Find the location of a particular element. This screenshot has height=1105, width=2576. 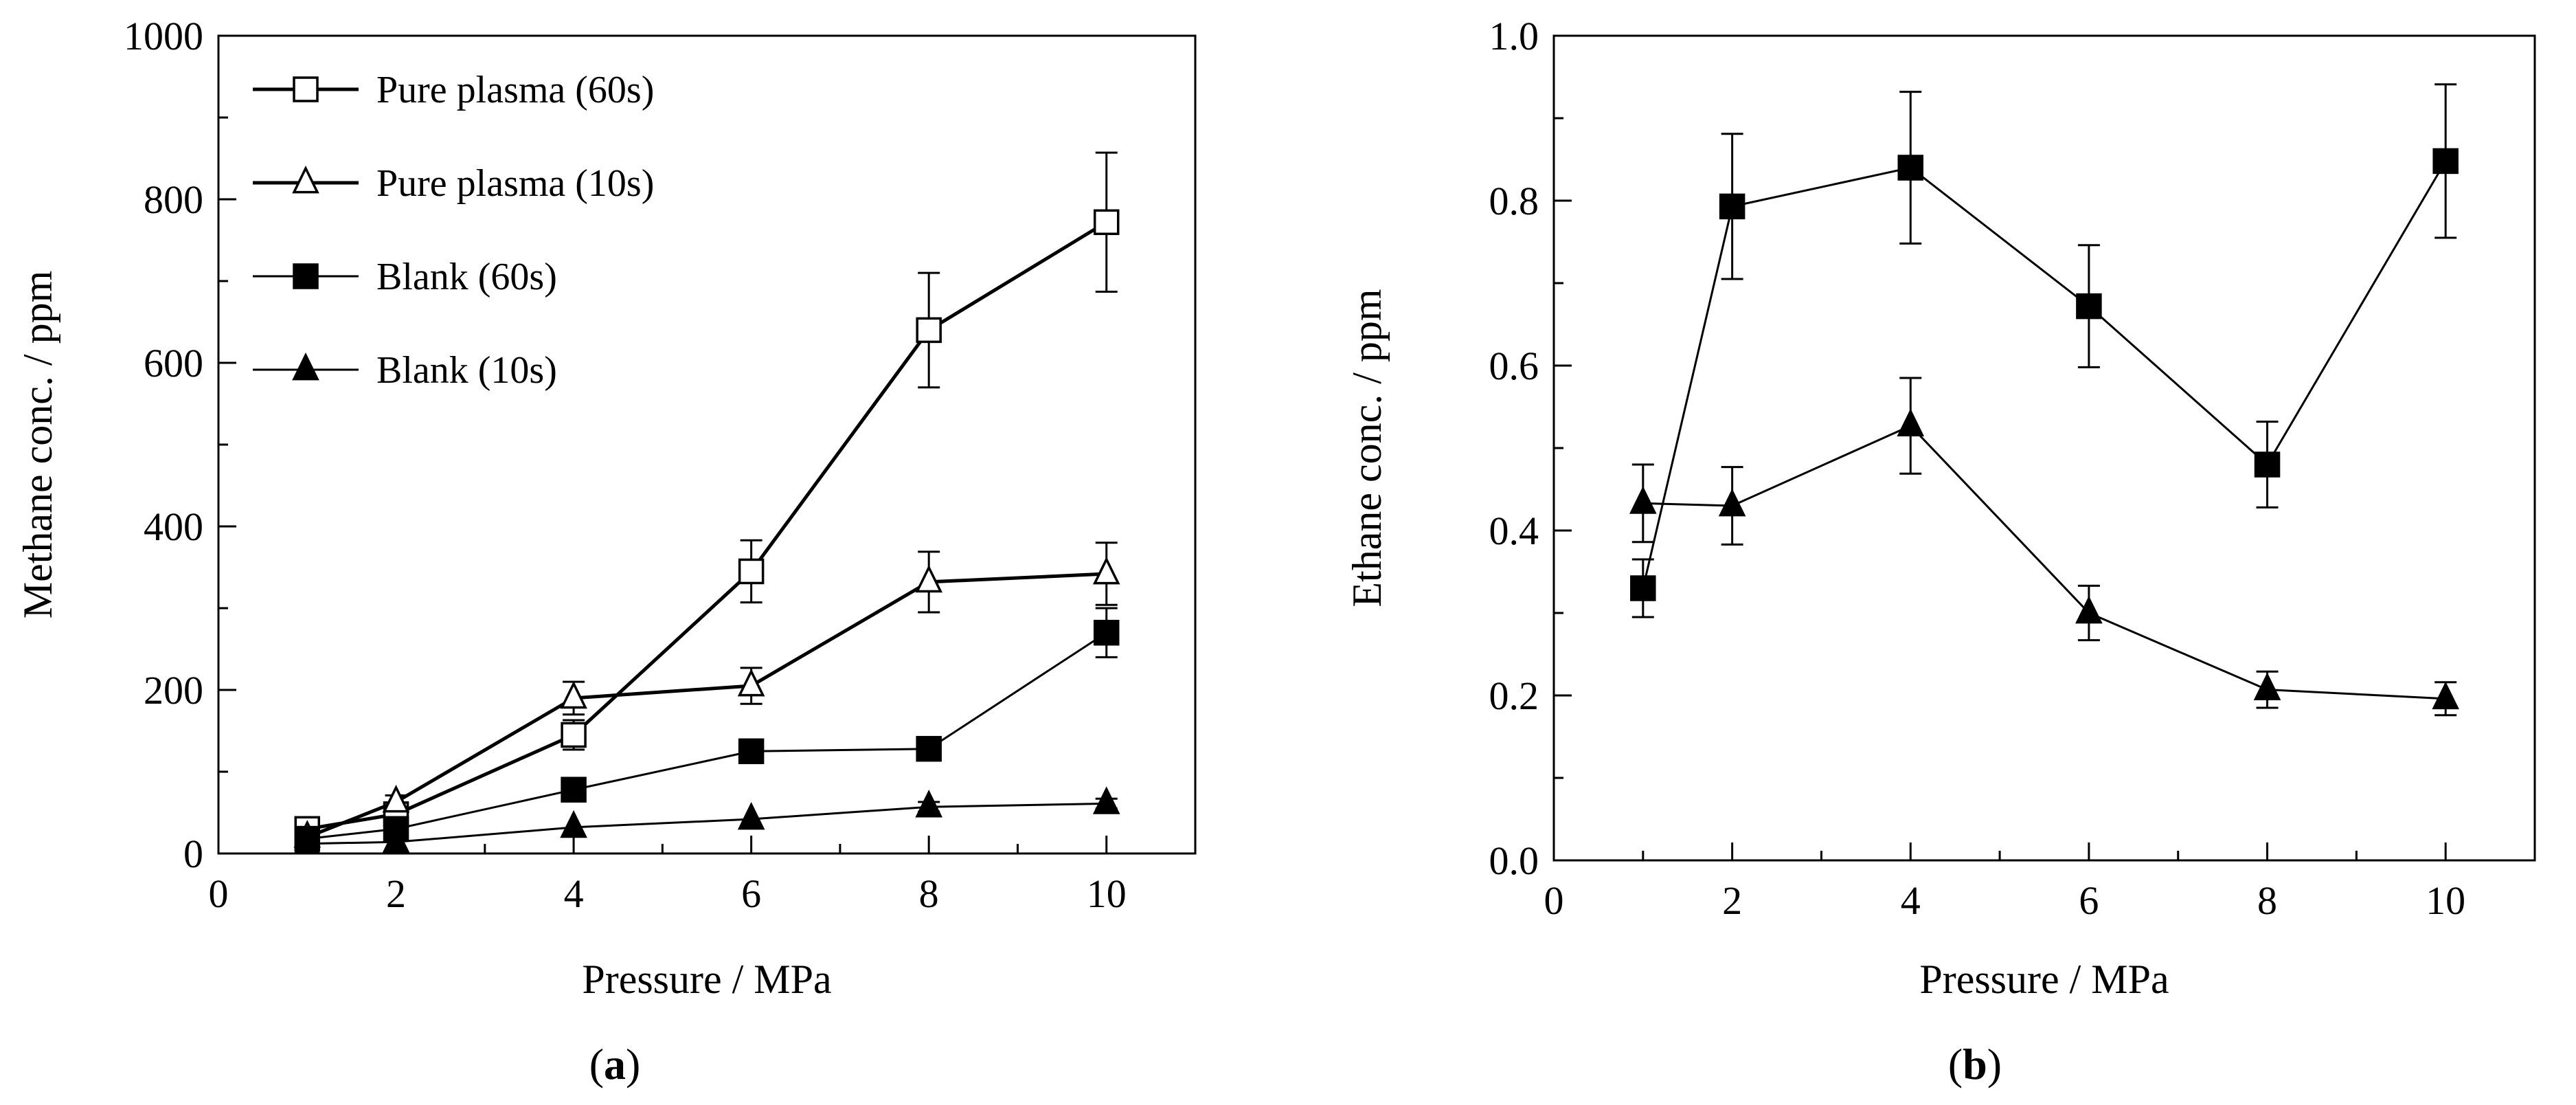

legend-label: Pure plasma (10s) is located at coordinates (515, 183).